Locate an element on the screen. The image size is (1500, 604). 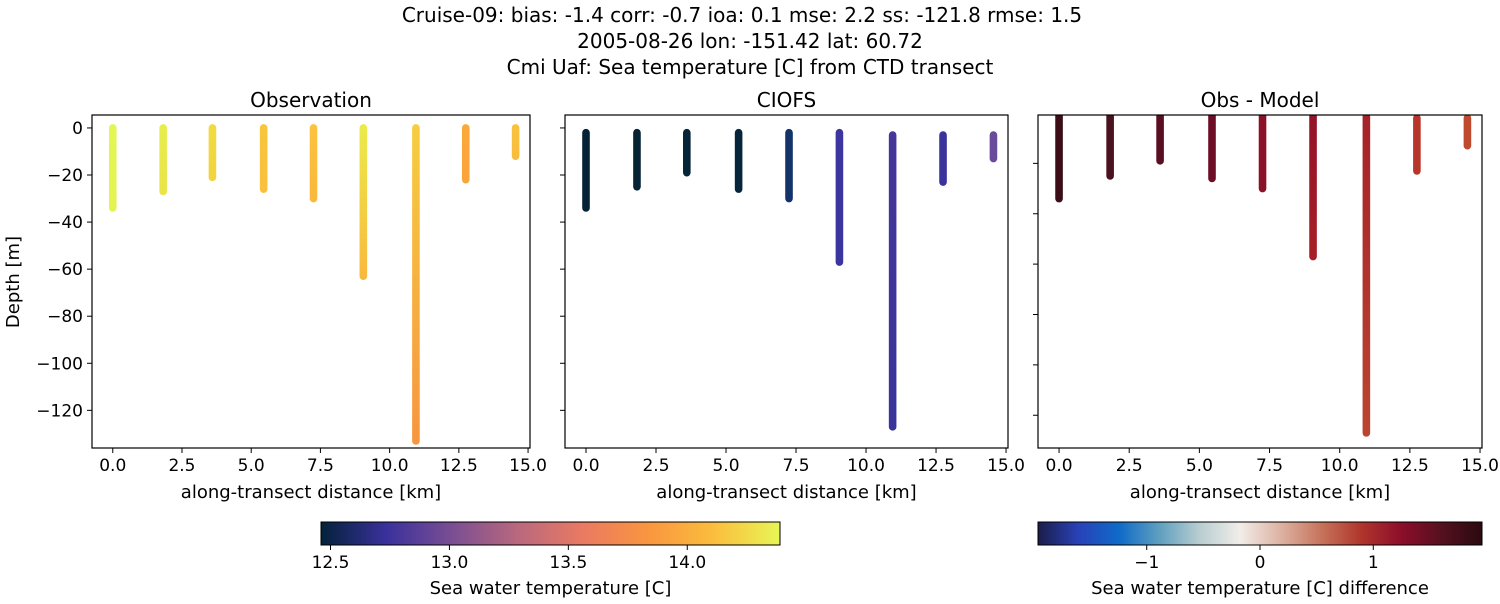
y-tick-label: −80 is located at coordinates (65, 317).